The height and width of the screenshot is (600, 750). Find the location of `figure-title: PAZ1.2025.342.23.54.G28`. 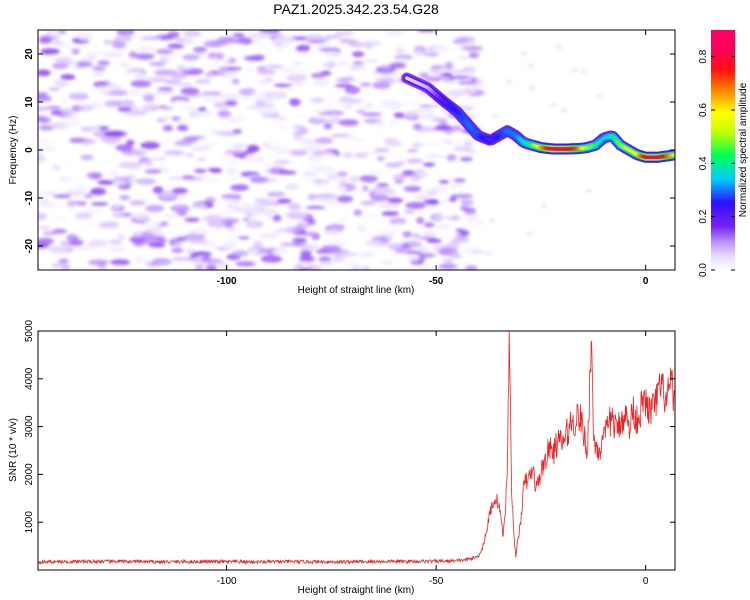

figure-title: PAZ1.2025.342.23.54.G28 is located at coordinates (356, 9).